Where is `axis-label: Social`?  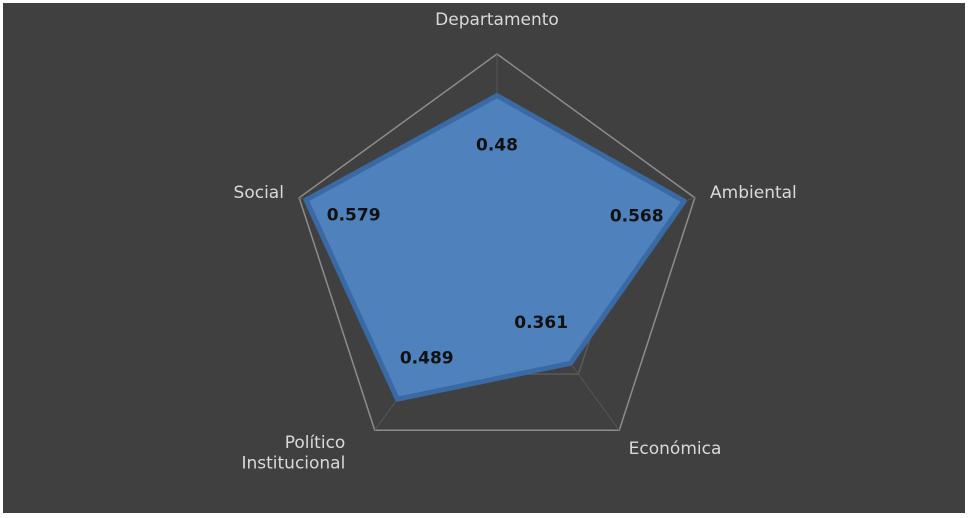 axis-label: Social is located at coordinates (259, 193).